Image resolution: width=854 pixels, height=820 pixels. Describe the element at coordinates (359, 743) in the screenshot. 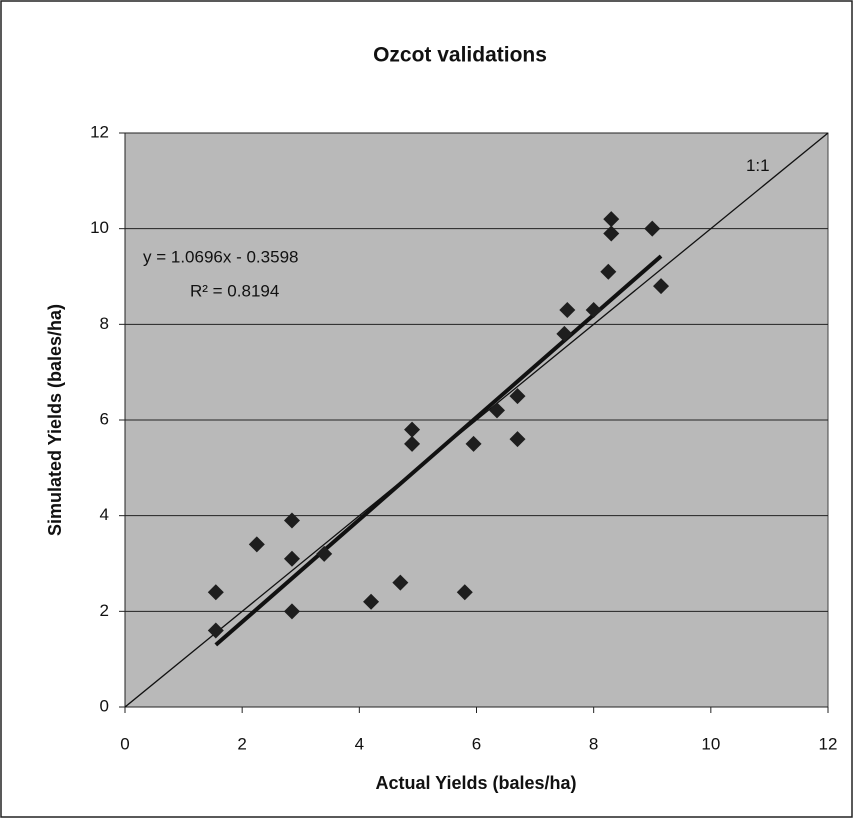

I see `x-tick-label: 4` at that location.